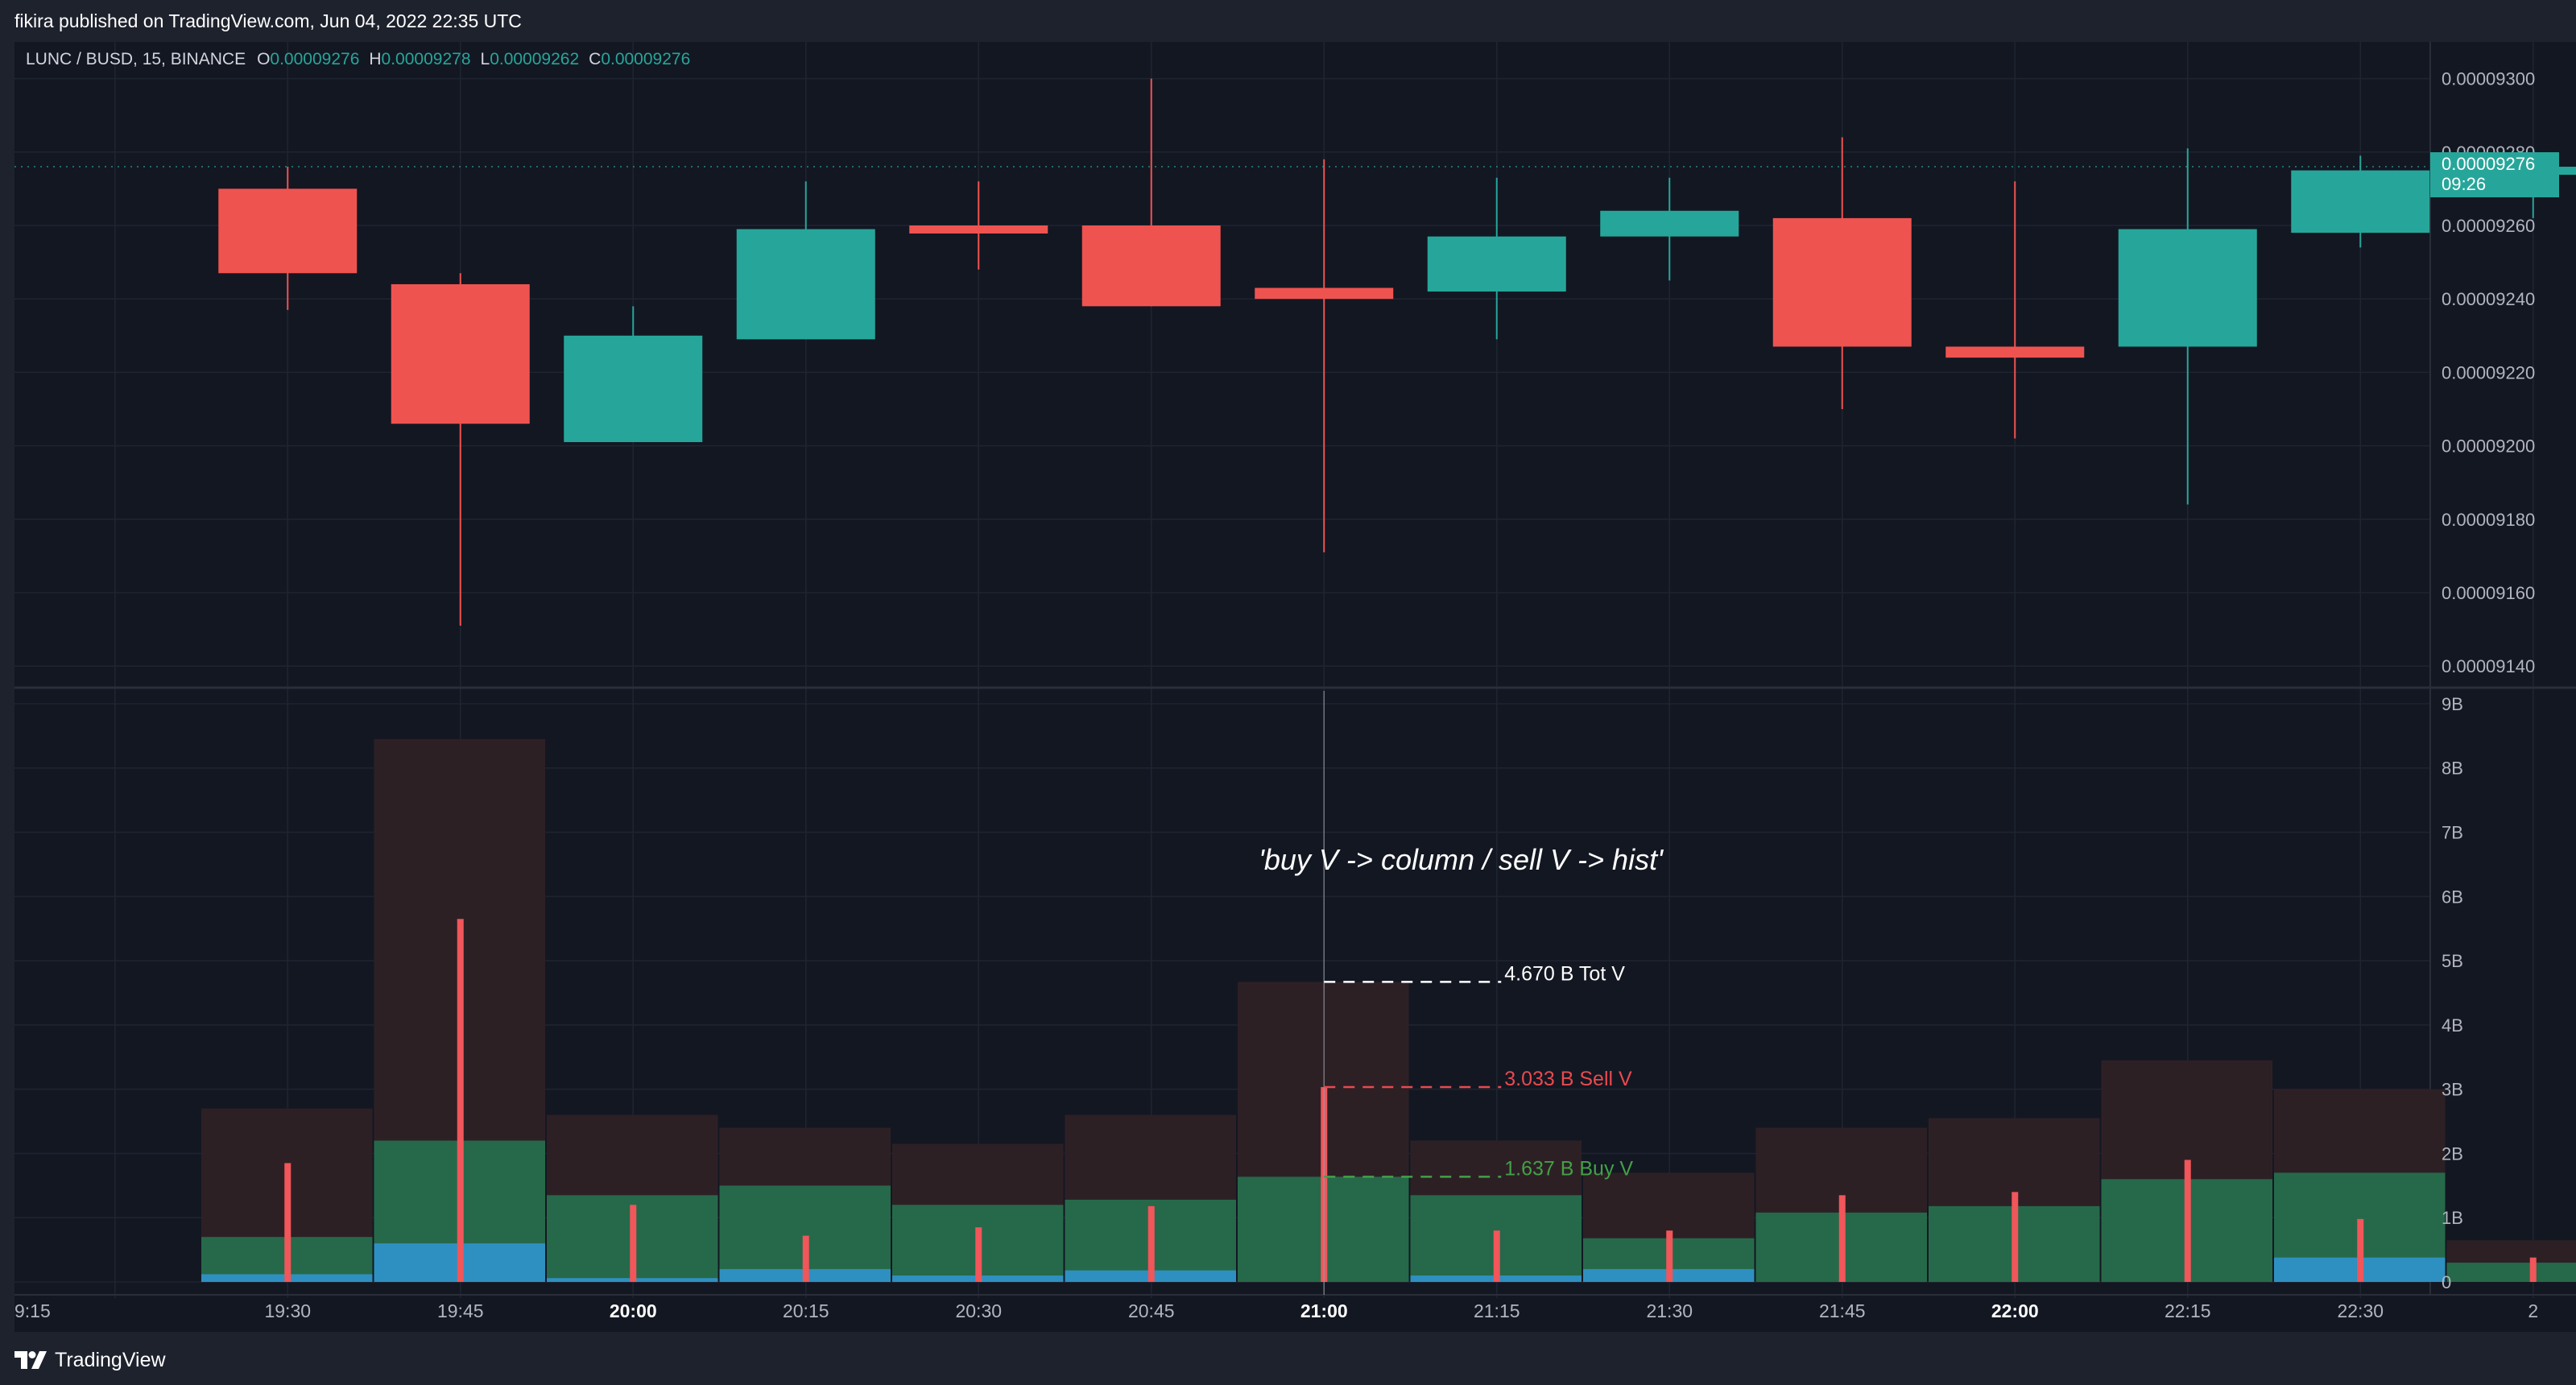 This screenshot has width=2576, height=1385. Describe the element at coordinates (2361, 1311) in the screenshot. I see `time-axis-tick-label: 22:30` at that location.